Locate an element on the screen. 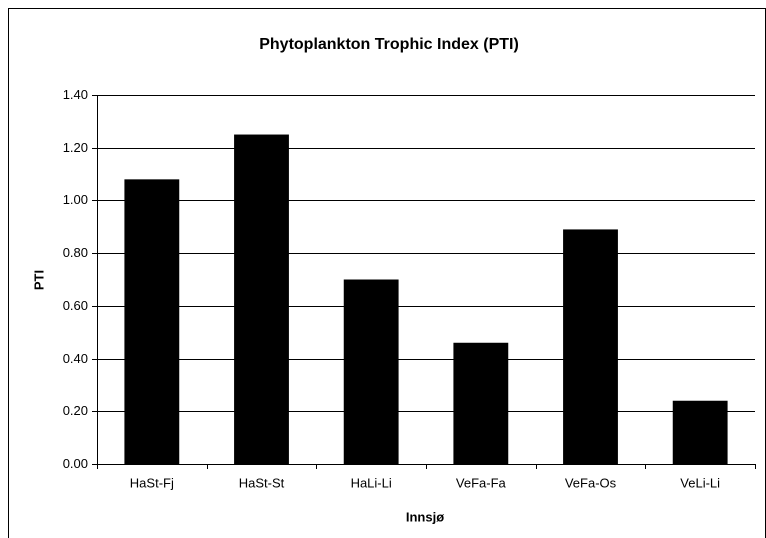  x-tick-label: VeLi-Li is located at coordinates (700, 482).